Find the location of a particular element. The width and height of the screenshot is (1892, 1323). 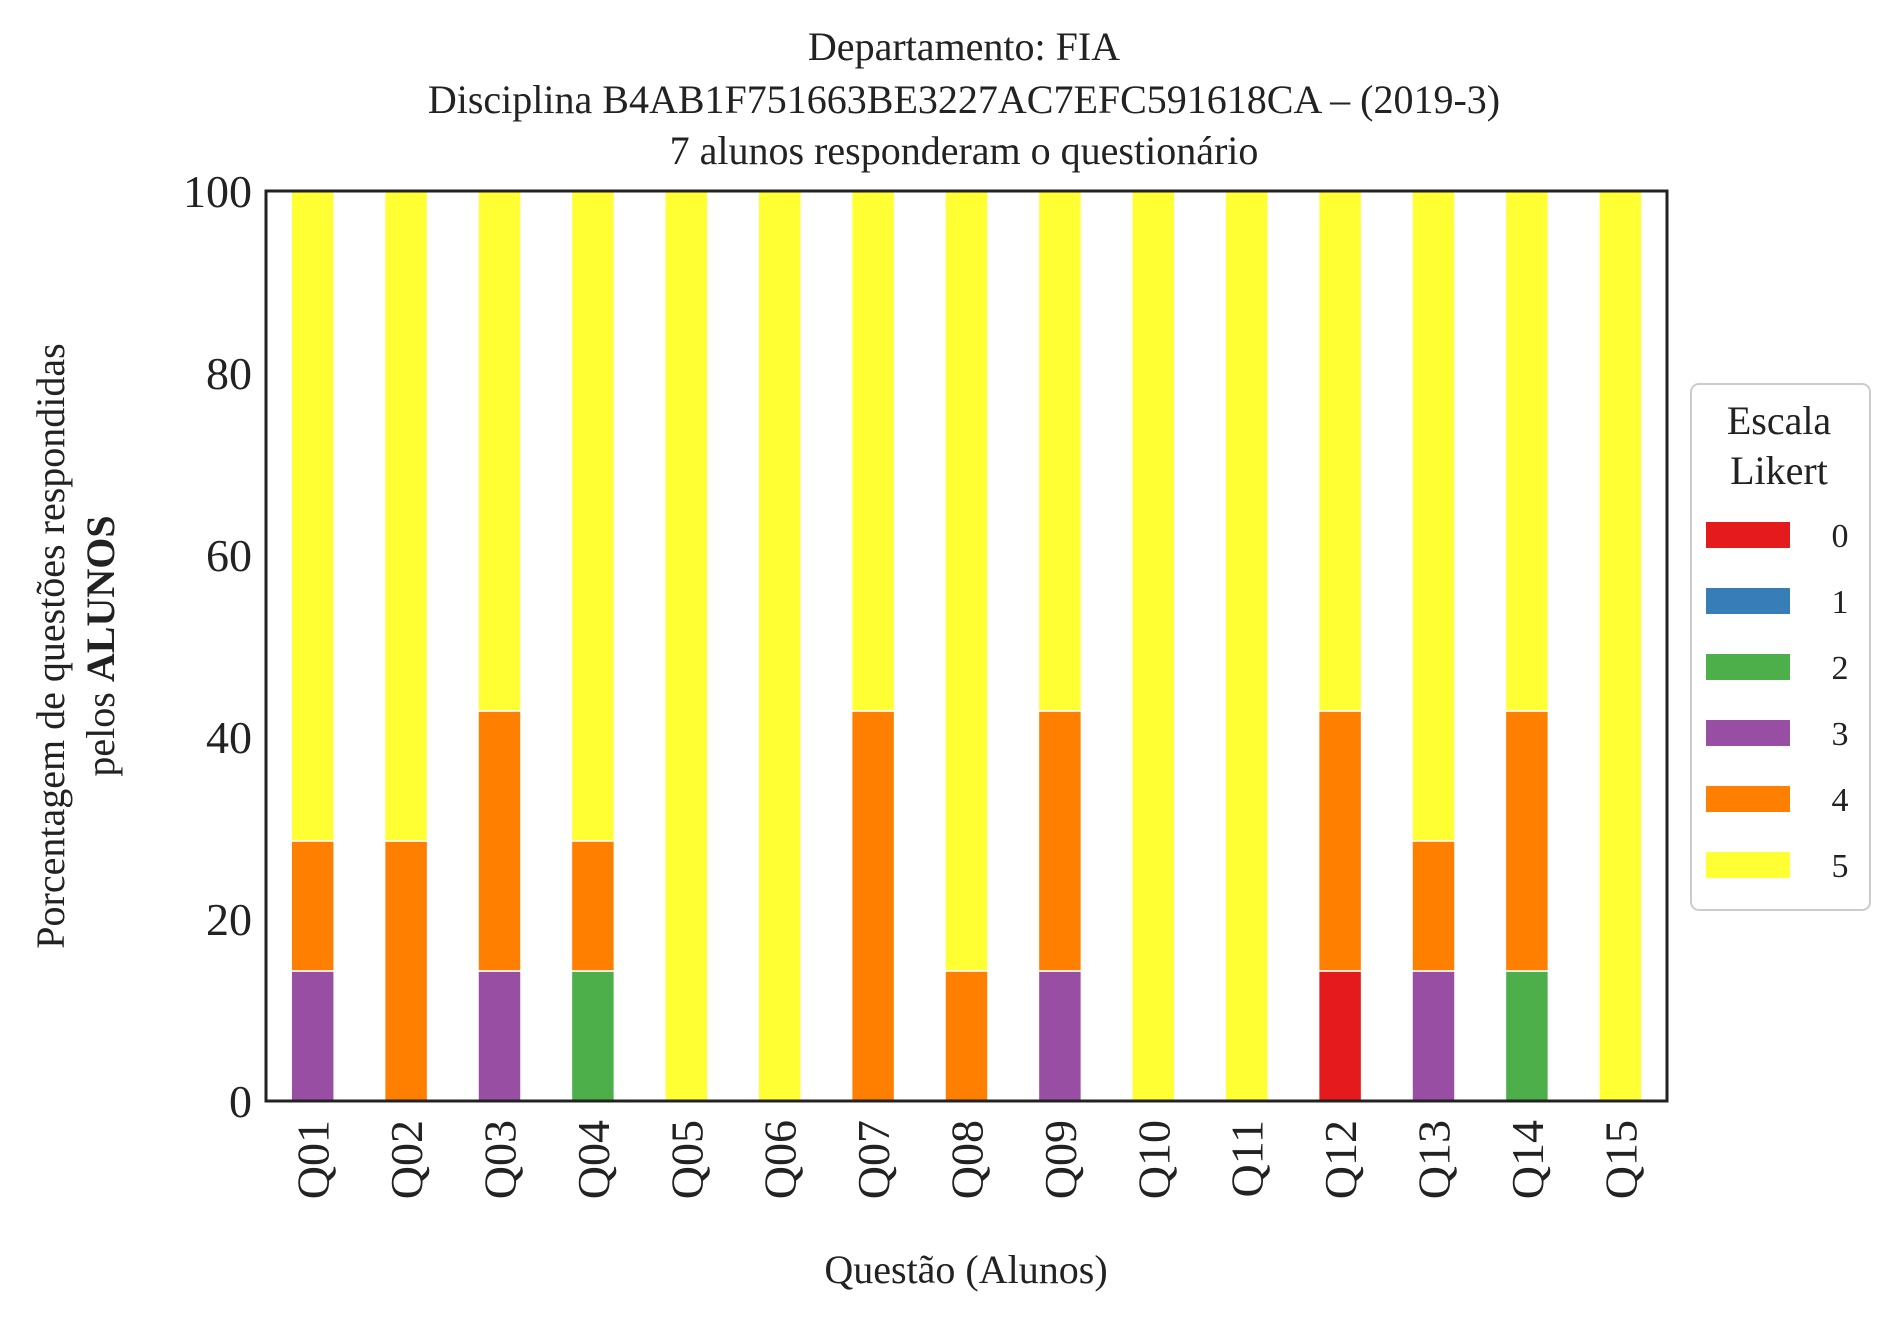

legend-items: 0 1 2 3 4 5 is located at coordinates (1777, 701).